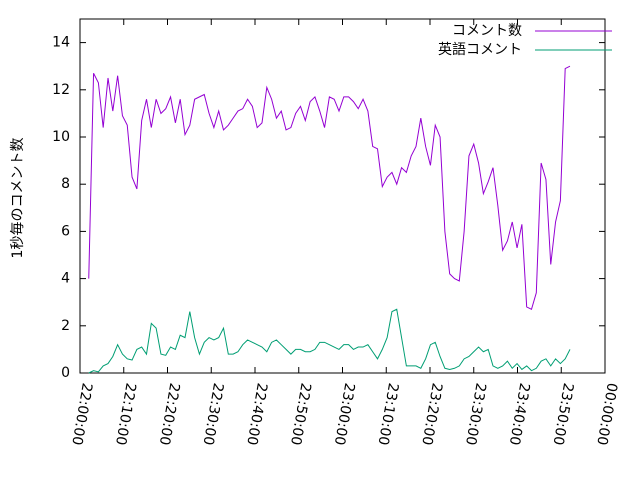 The width and height of the screenshot is (640, 484). What do you see at coordinates (125, 414) in the screenshot?
I see `x-tick-label: 22:10:00` at bounding box center [125, 414].